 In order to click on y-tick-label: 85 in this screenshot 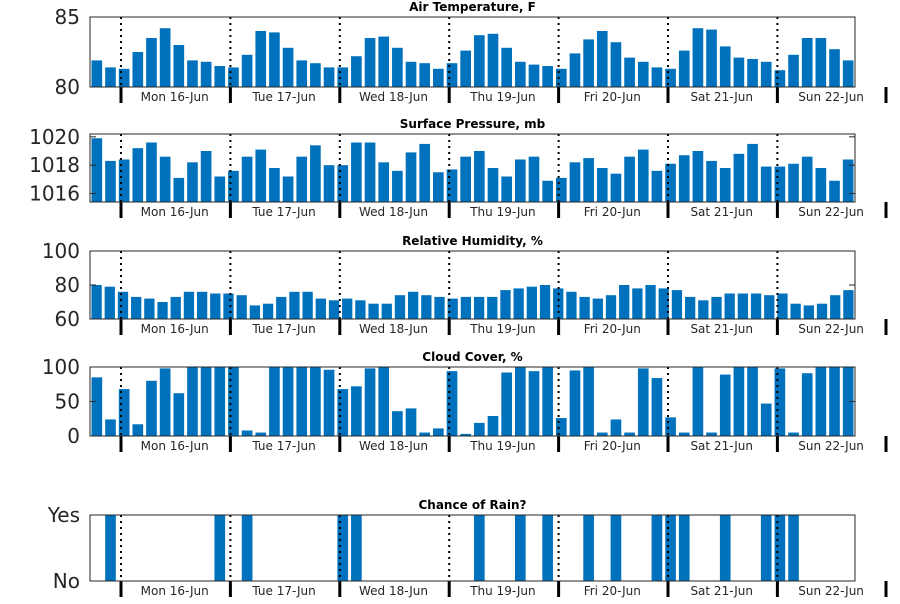, I will do `click(67, 17)`.